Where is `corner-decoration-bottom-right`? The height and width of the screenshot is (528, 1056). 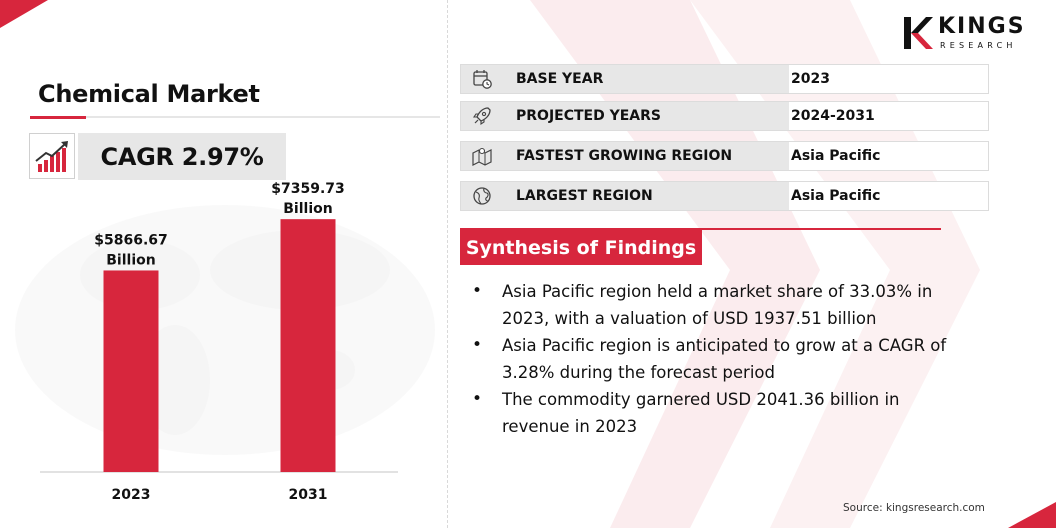 corner-decoration-bottom-right is located at coordinates (1032, 515).